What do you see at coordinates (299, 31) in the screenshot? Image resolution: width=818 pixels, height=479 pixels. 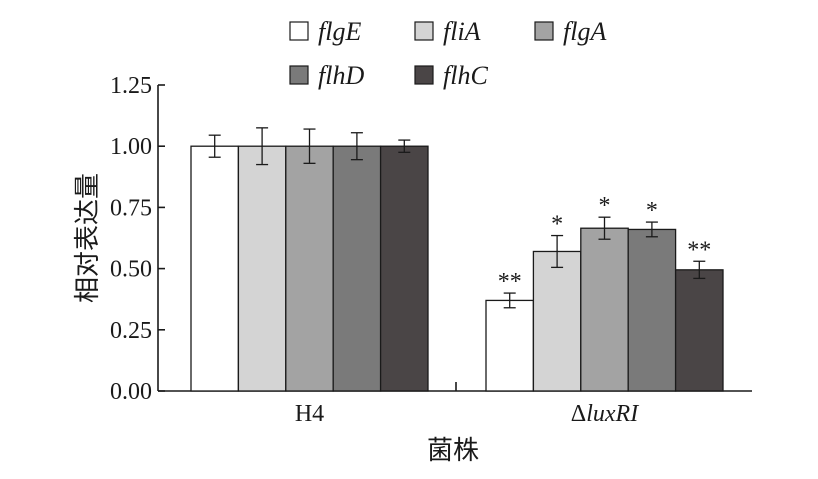 I see `legend-swatch-flgE` at bounding box center [299, 31].